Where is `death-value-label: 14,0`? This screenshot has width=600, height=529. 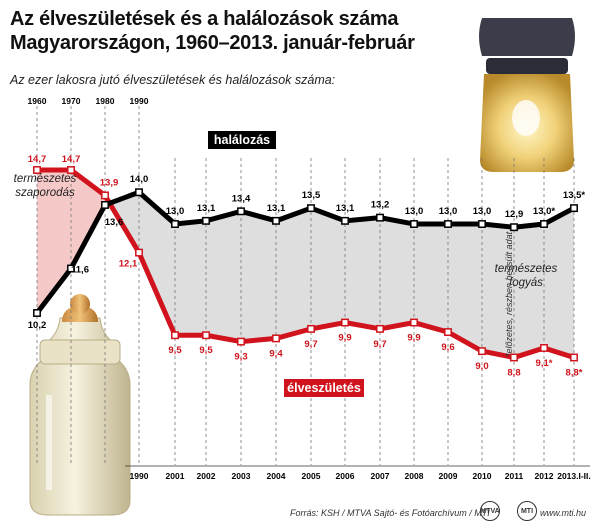 death-value-label: 14,0 is located at coordinates (139, 179).